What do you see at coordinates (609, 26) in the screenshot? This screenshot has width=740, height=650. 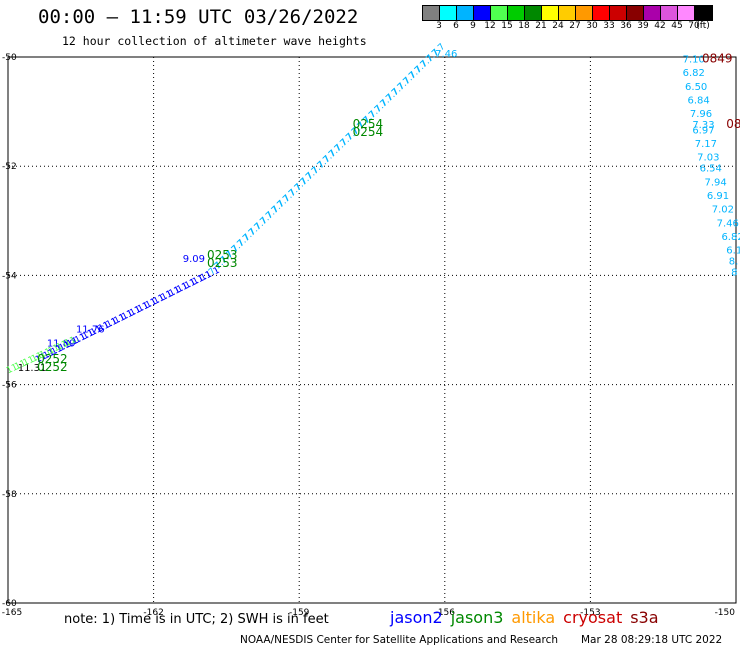 I see `colorbar-label: 33` at bounding box center [609, 26].